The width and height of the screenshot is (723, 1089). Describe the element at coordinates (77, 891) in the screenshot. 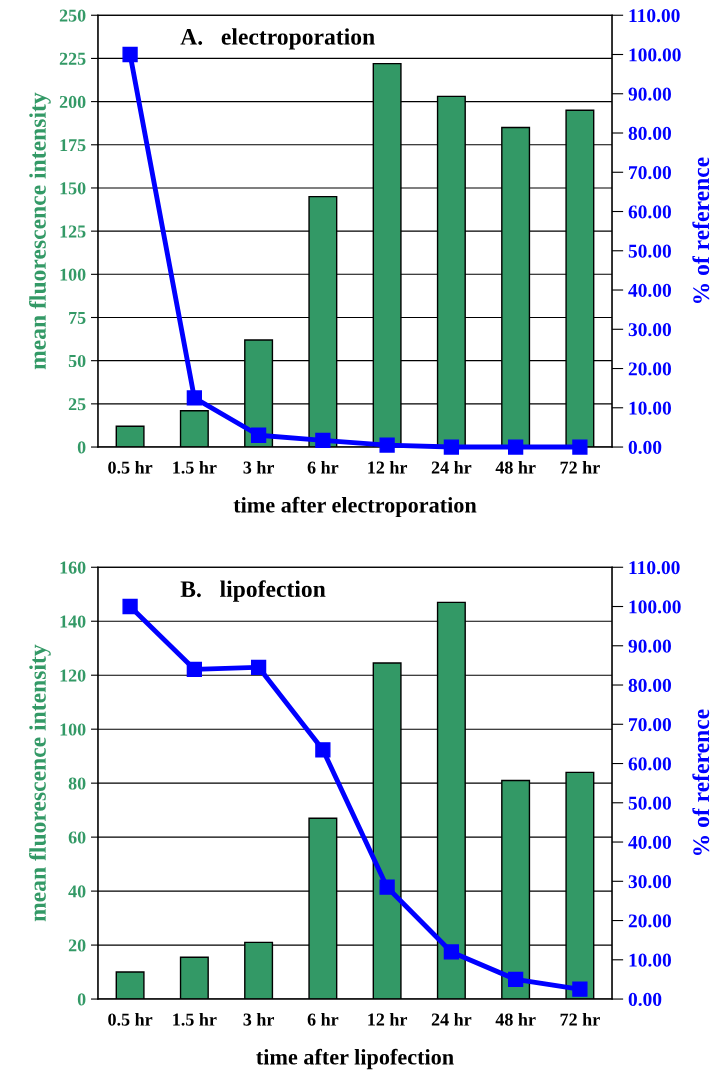

I see `y-tick-label: 40` at that location.